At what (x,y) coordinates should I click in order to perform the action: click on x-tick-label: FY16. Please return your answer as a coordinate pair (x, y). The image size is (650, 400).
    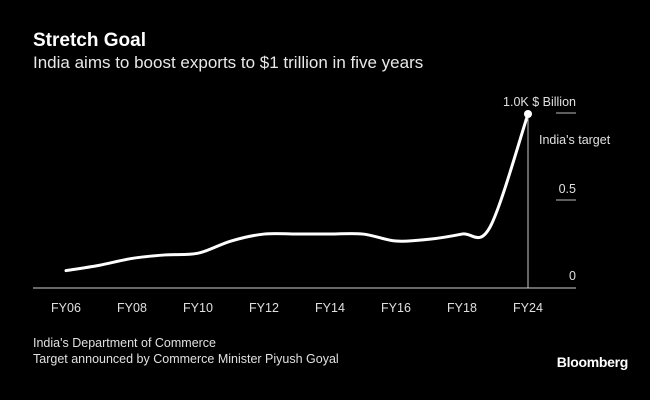
    Looking at the image, I should click on (396, 308).